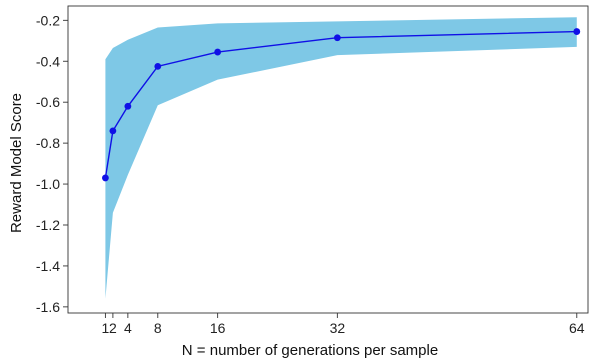 This screenshot has height=360, width=590. What do you see at coordinates (577, 328) in the screenshot?
I see `x-tick-label: 64` at bounding box center [577, 328].